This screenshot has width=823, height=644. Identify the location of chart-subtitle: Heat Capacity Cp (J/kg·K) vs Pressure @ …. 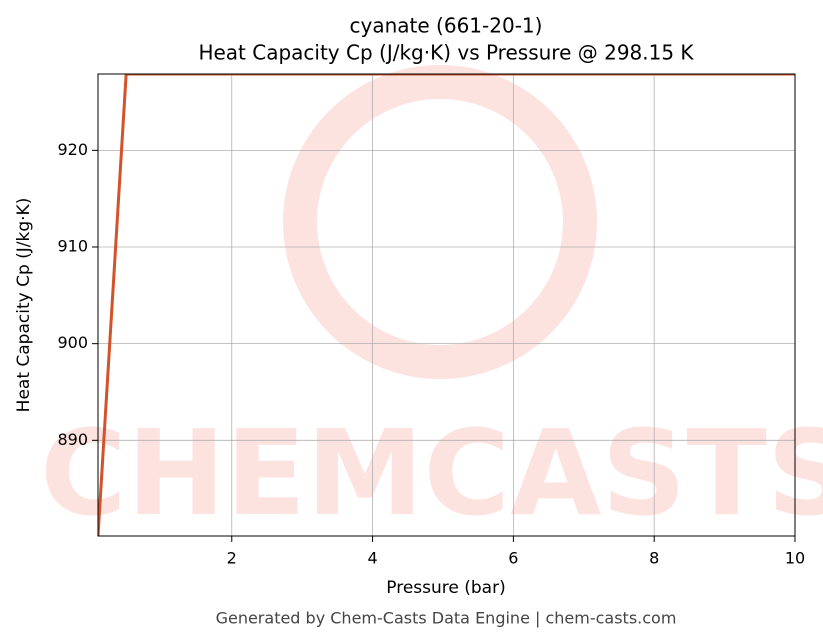
(446, 53).